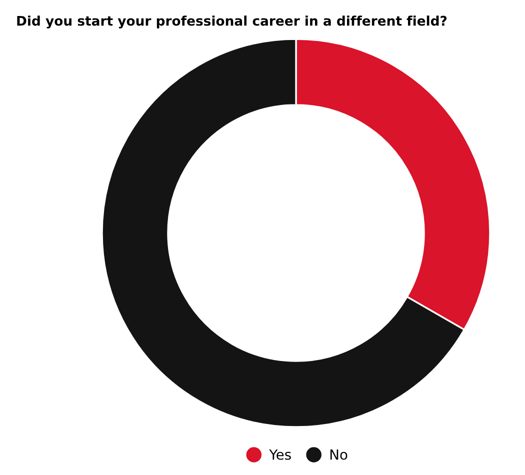  Describe the element at coordinates (232, 22) in the screenshot. I see `chart-title: Did you start your professional career in a different field?` at that location.